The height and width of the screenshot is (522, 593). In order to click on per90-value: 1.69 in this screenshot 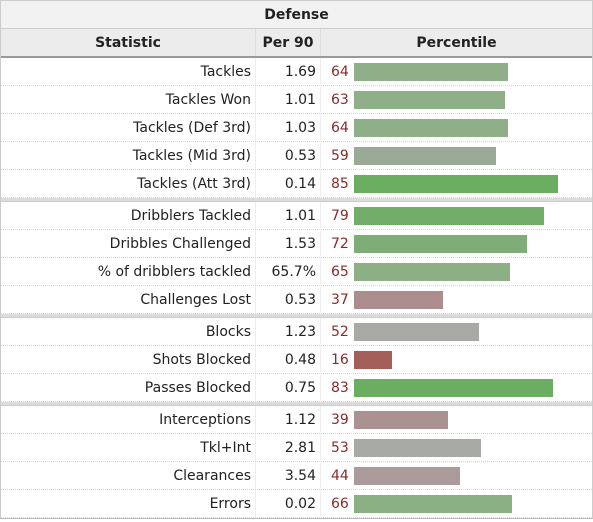, I will do `click(288, 71)`.